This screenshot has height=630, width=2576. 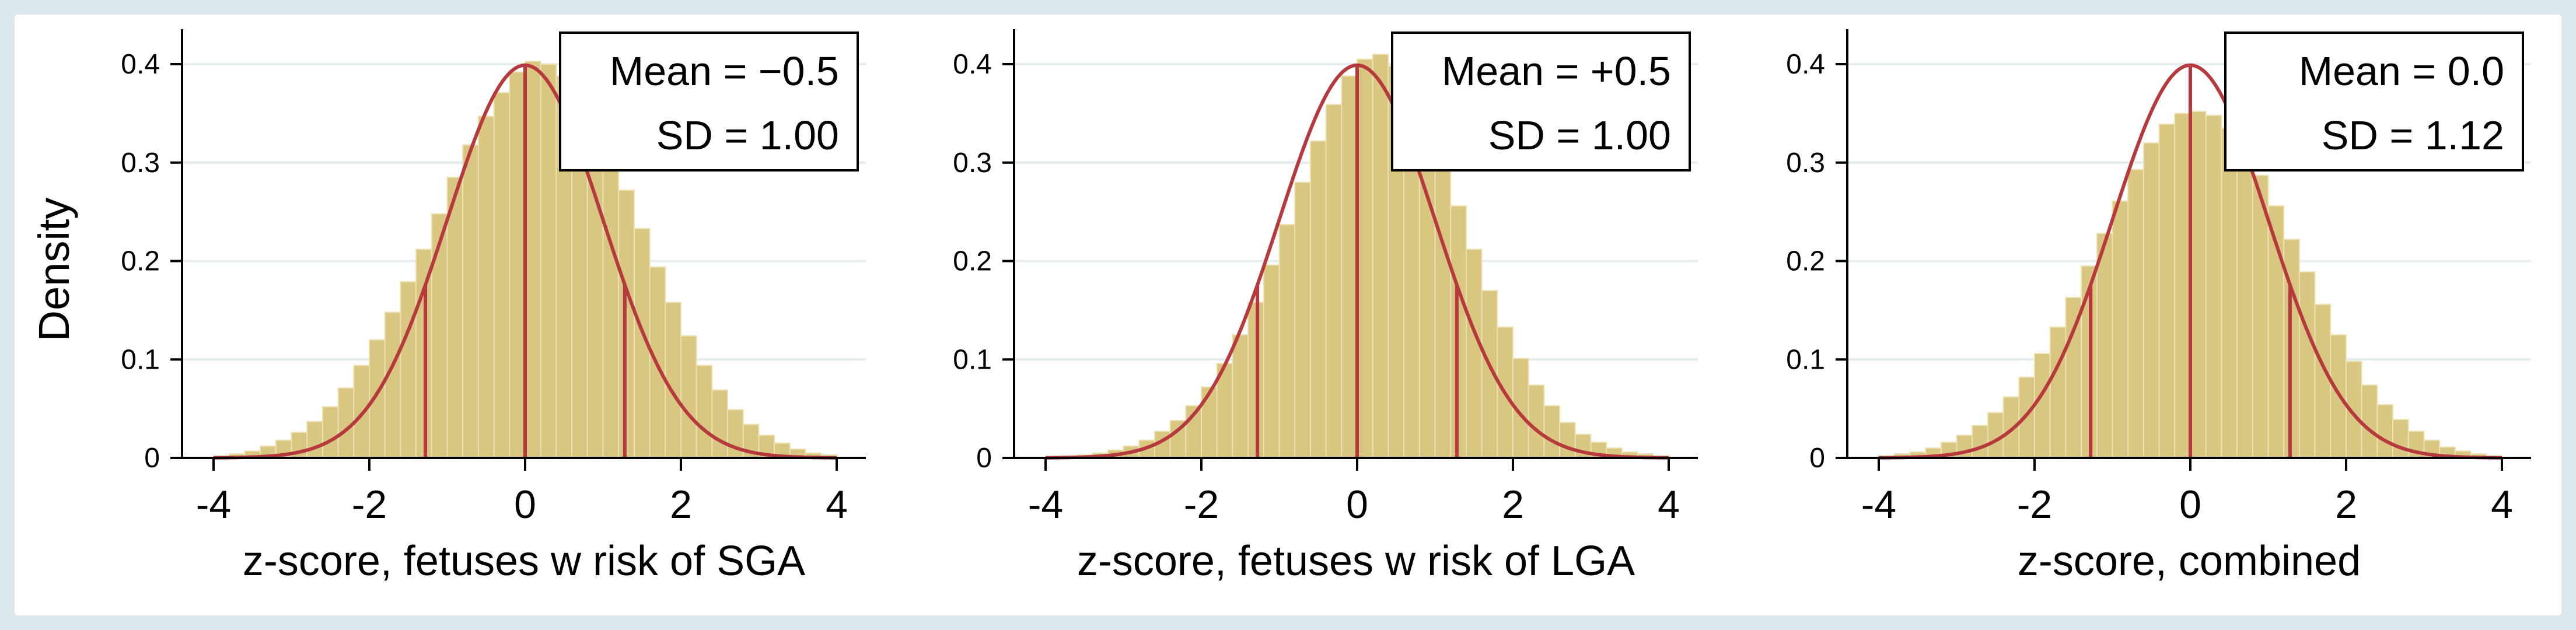 What do you see at coordinates (2413, 135) in the screenshot?
I see `stats-sd-label: SD = 1.12` at bounding box center [2413, 135].